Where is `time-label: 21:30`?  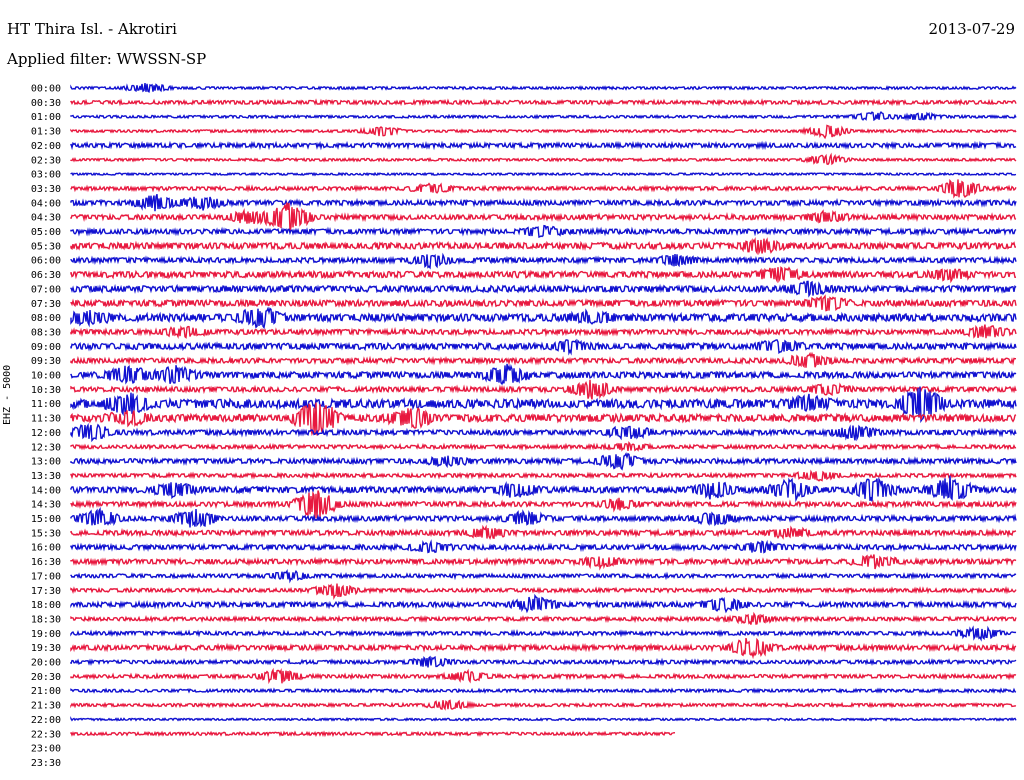 time-label: 21:30 is located at coordinates (46, 706).